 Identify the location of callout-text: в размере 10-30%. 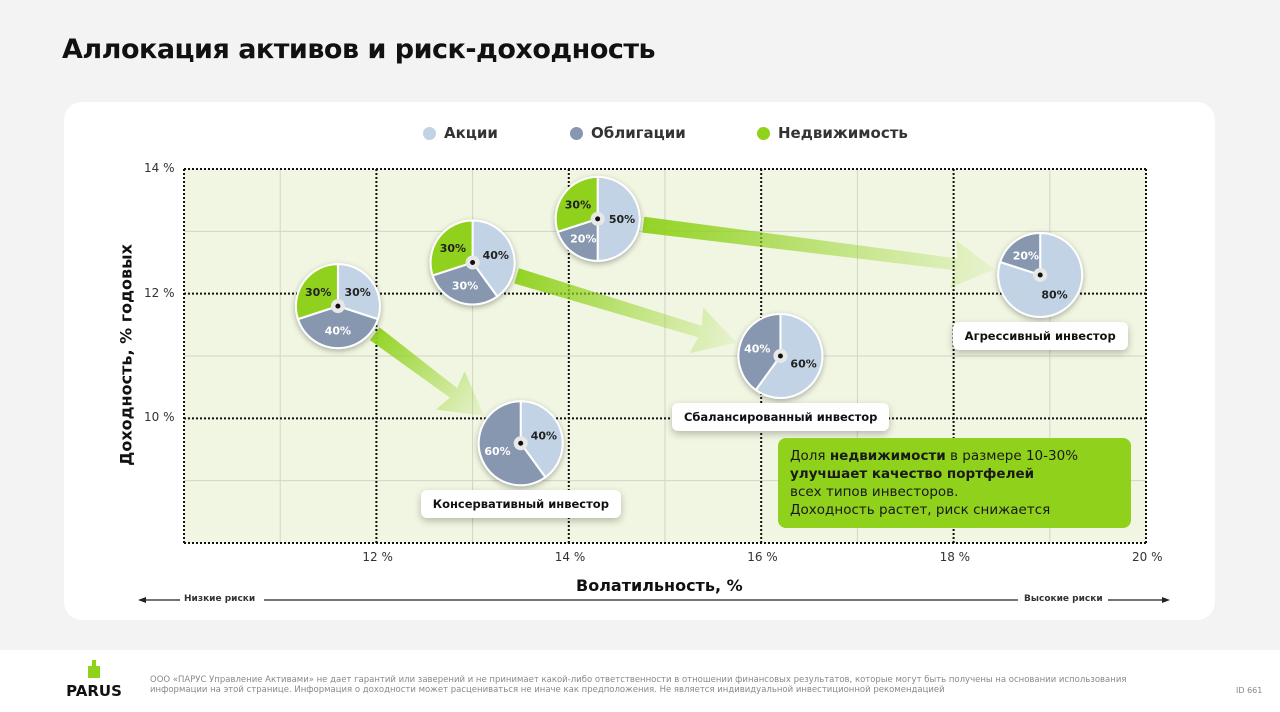
(1012, 456).